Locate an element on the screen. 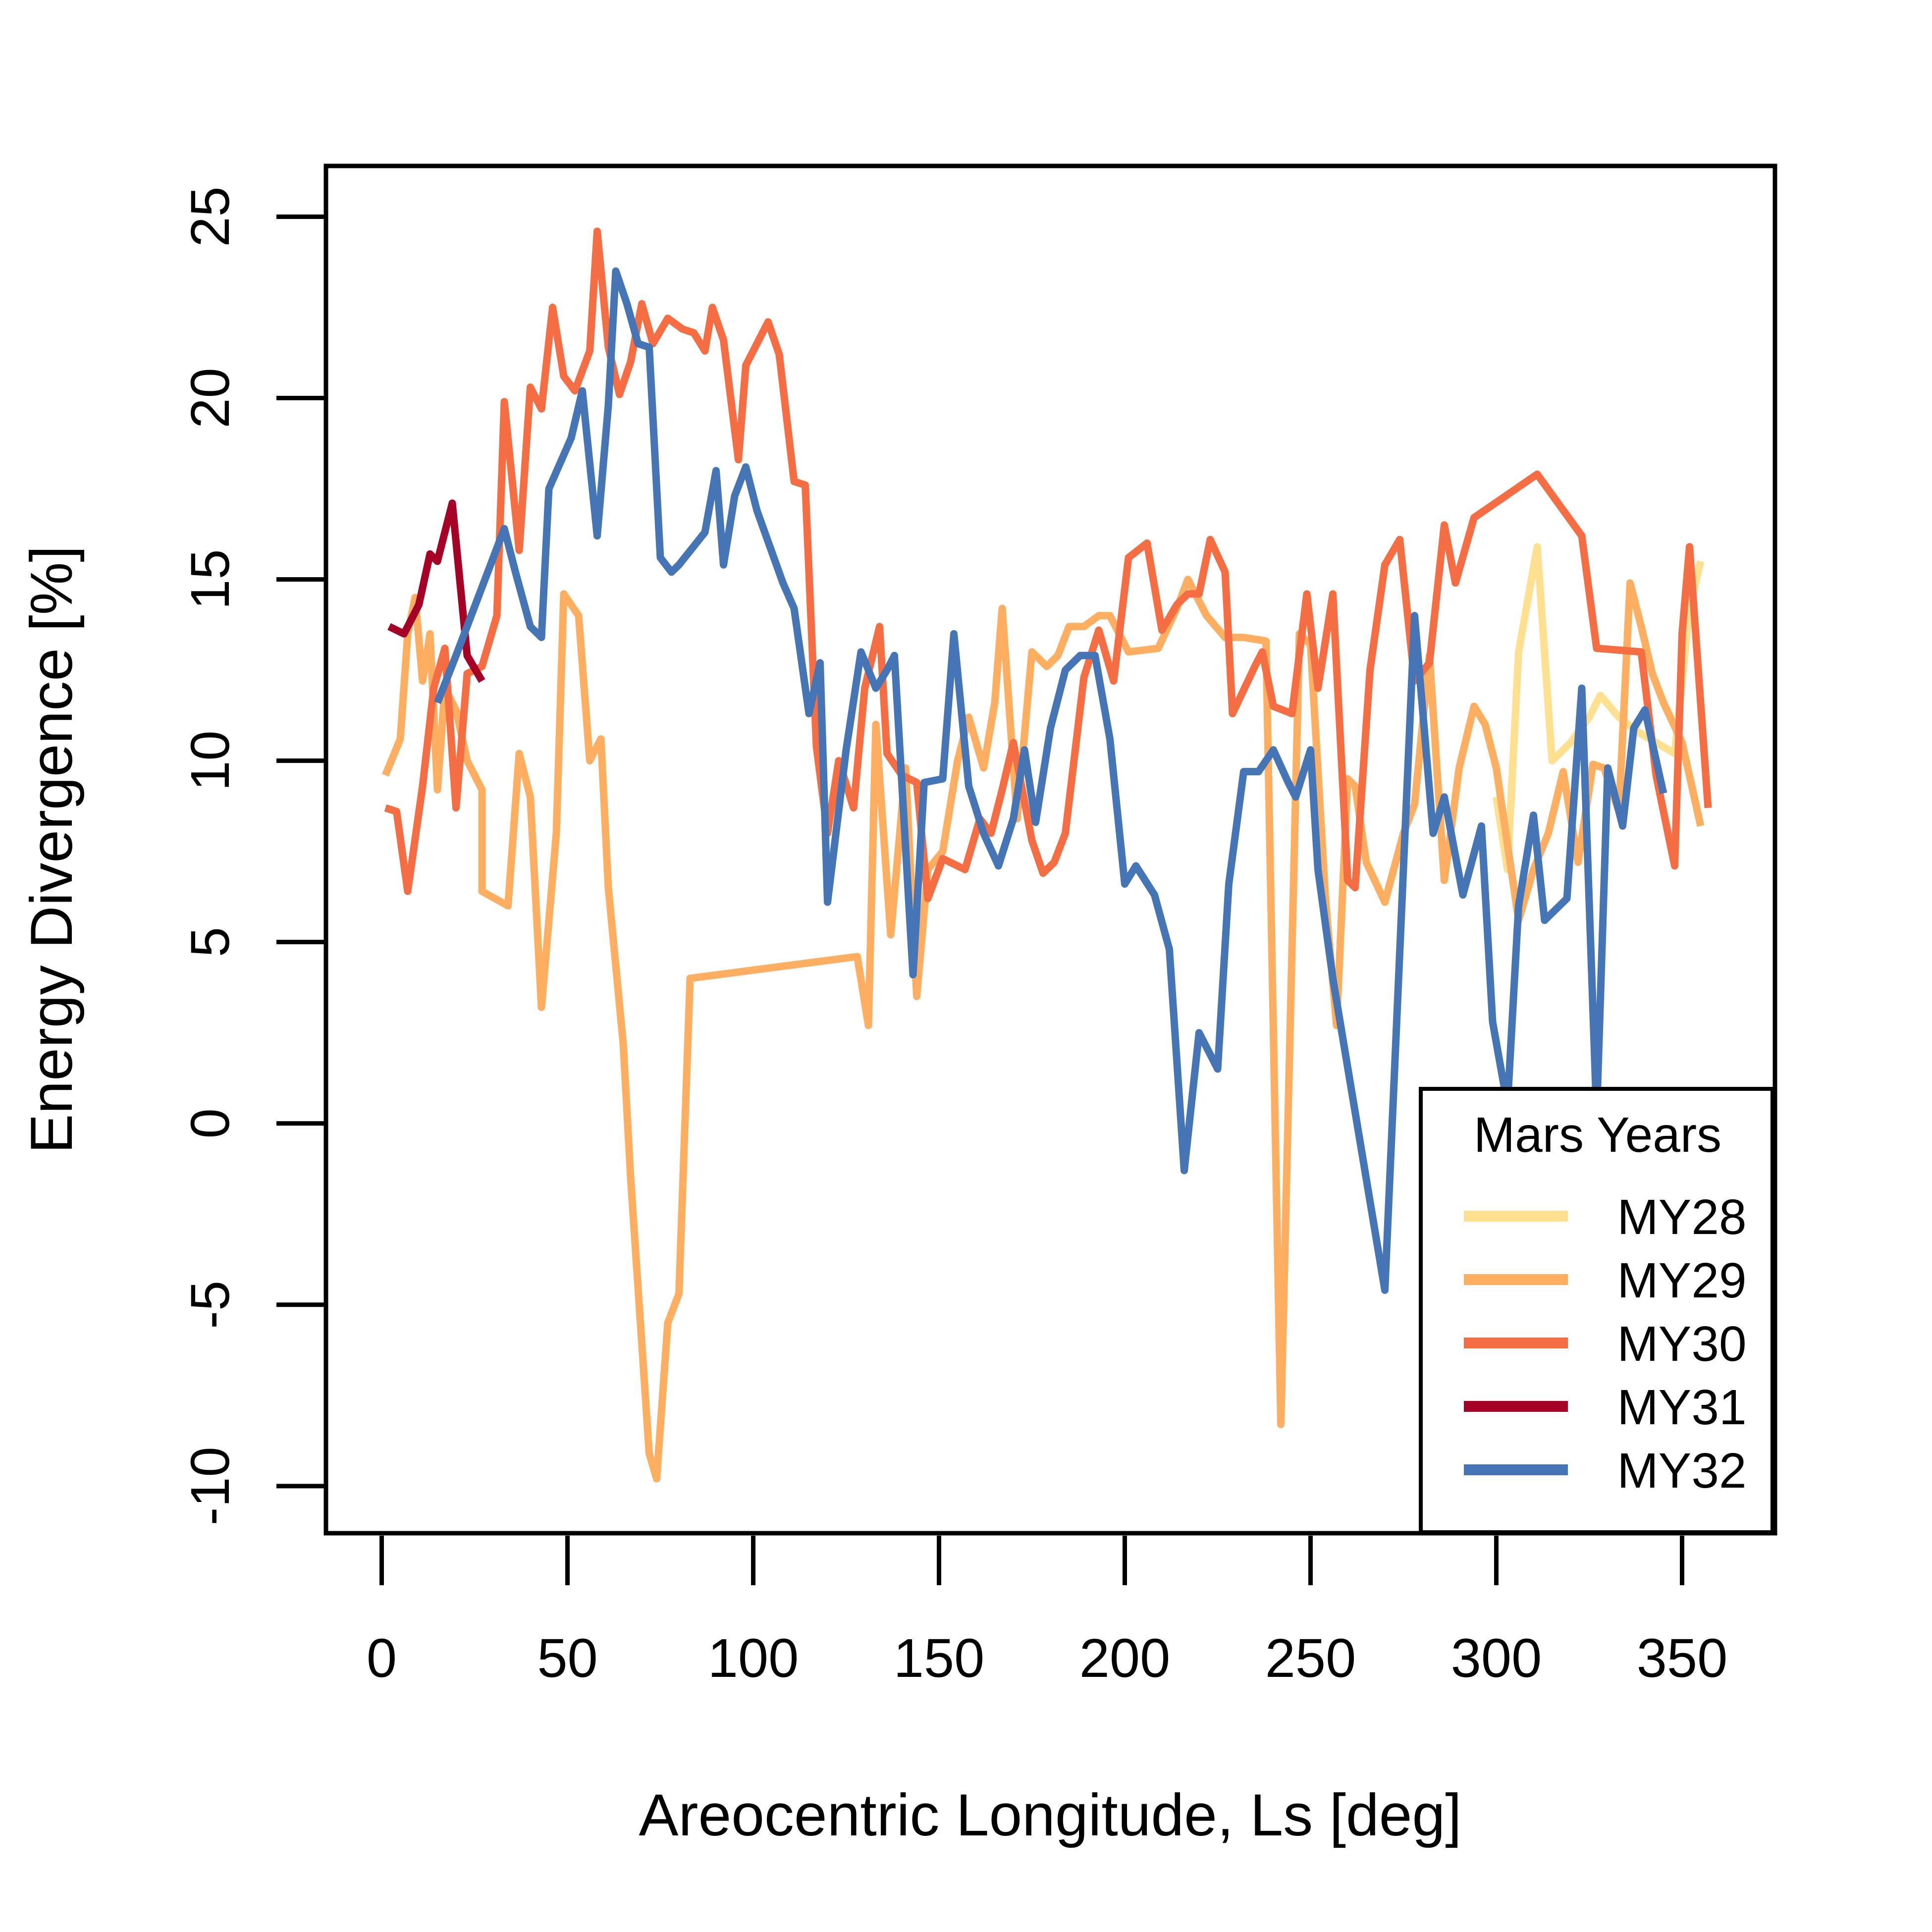 This screenshot has width=1932, height=1932. x-tick-label: 200 is located at coordinates (1125, 1658).